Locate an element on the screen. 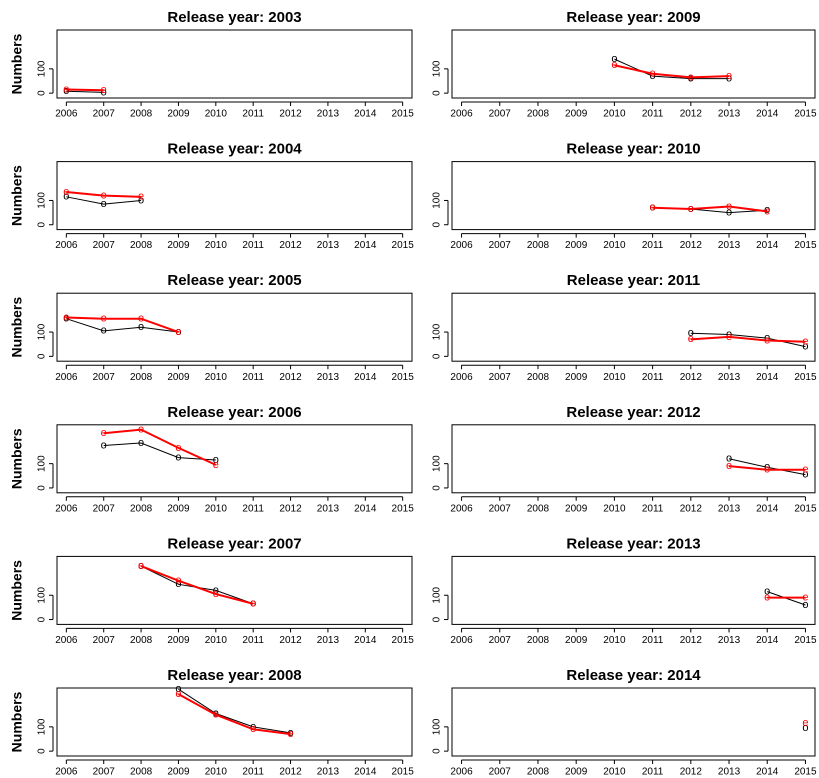 The image size is (819, 778). panel-title: Release year: 2011 is located at coordinates (633, 280).